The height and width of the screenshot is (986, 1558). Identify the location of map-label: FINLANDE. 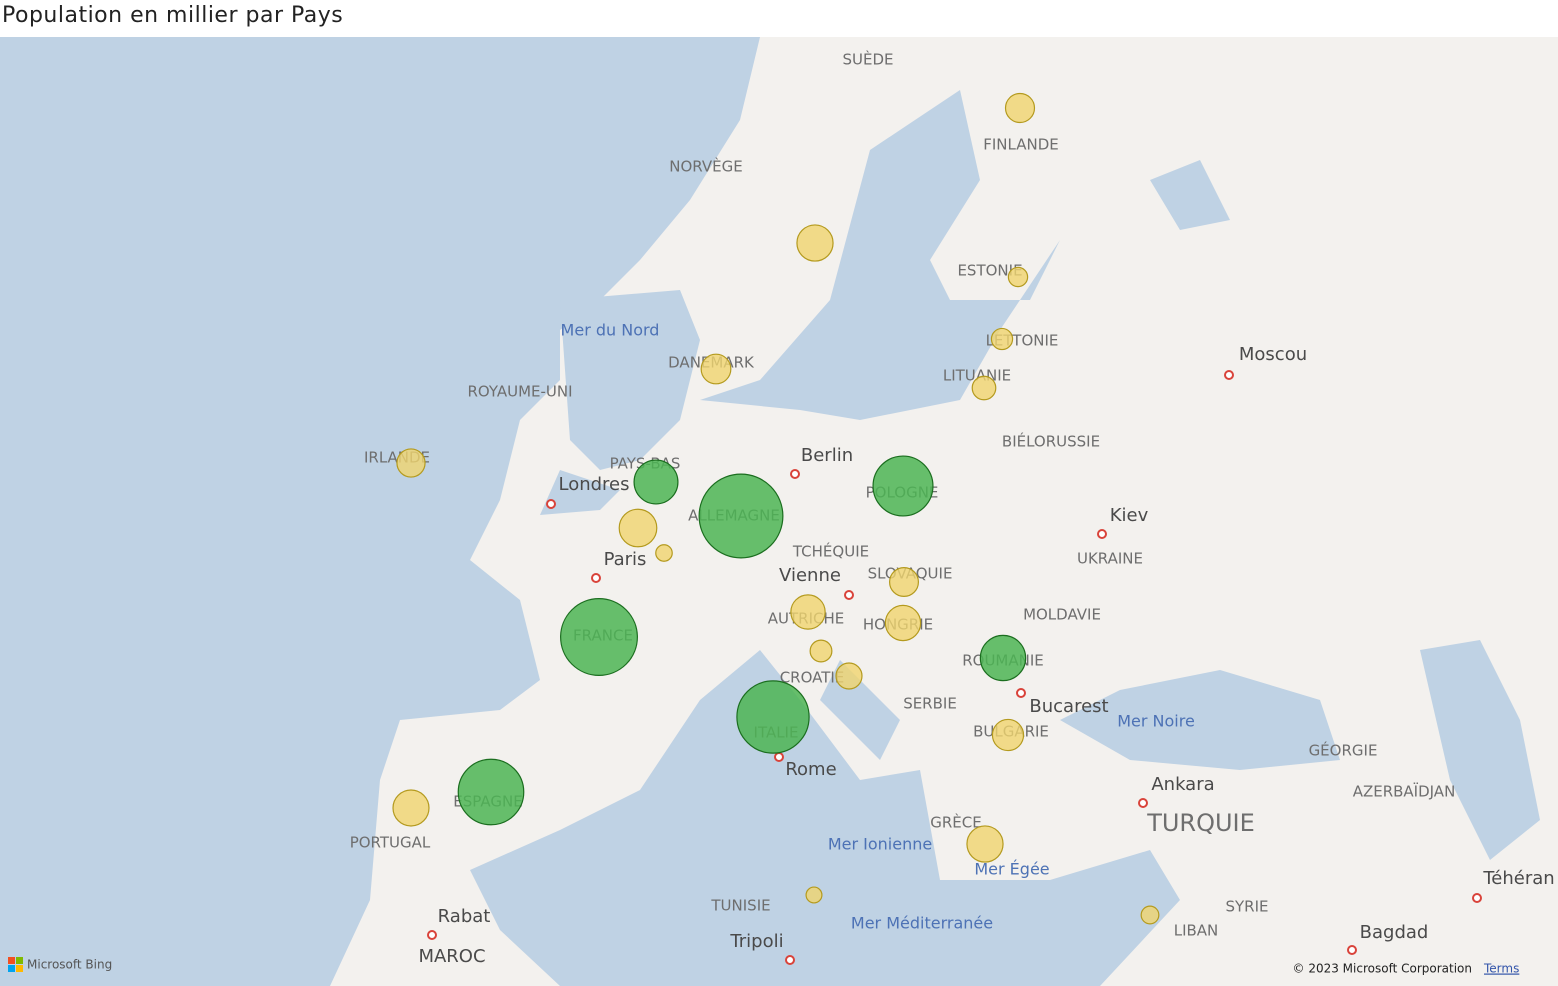
(1020, 145).